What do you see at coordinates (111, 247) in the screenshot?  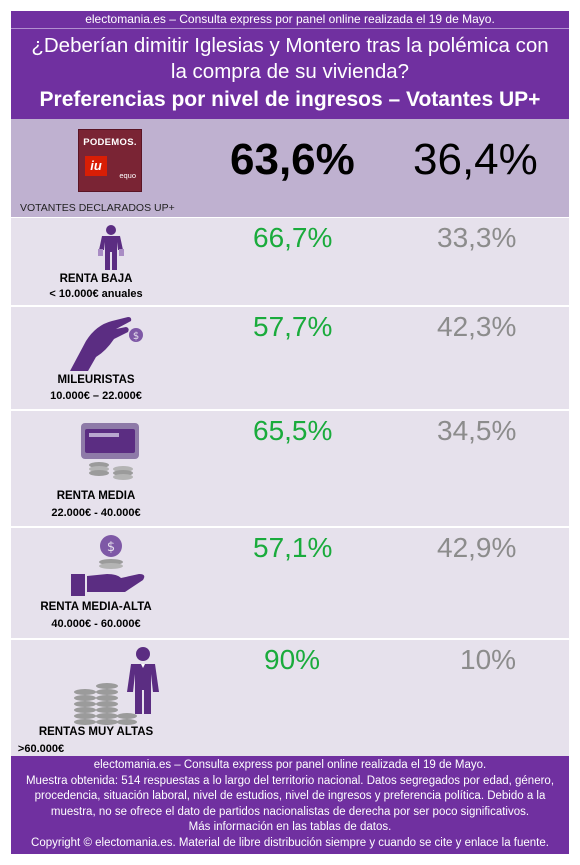 I see `empty-pockets-person-icon` at bounding box center [111, 247].